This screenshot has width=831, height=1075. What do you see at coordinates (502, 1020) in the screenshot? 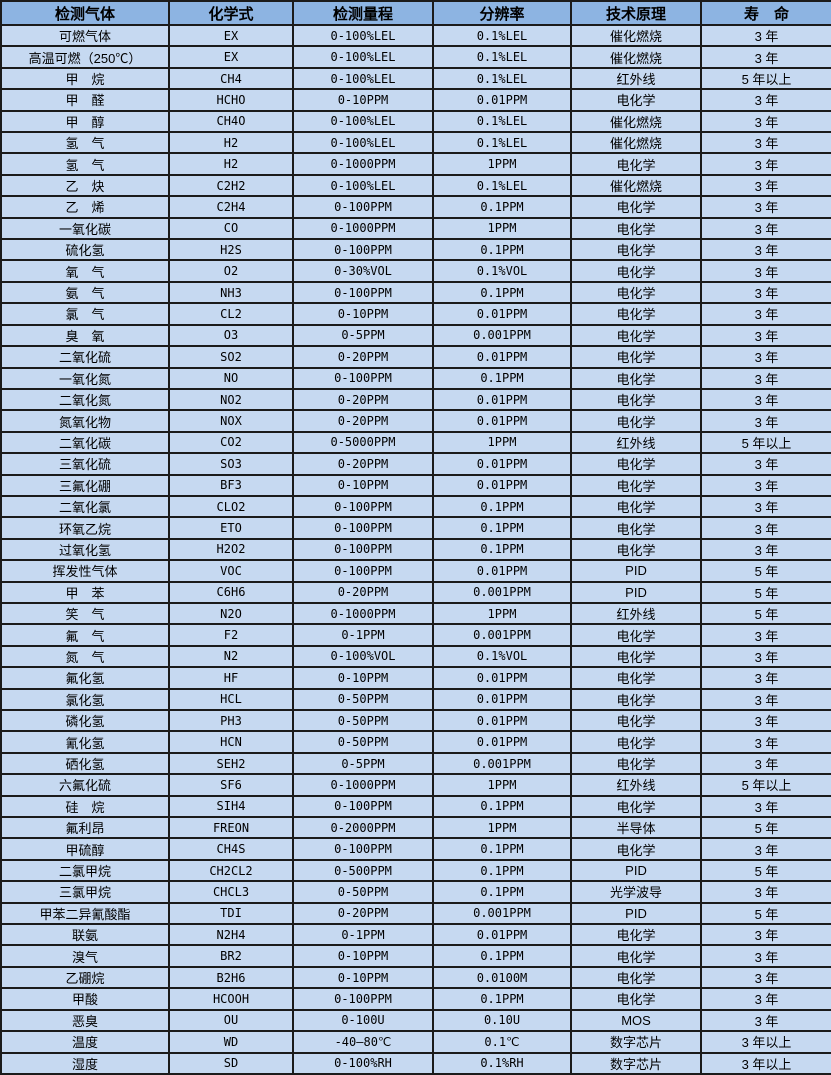
I see `cell-resolution: 0.10U` at bounding box center [502, 1020].